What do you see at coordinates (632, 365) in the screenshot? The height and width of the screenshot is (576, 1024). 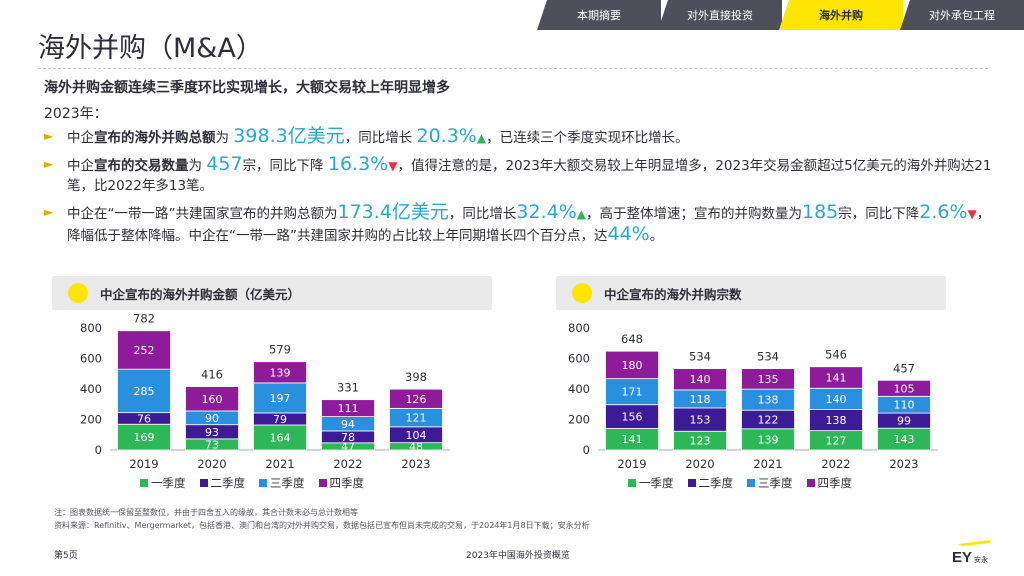 I see `bar-value-label: 180` at bounding box center [632, 365].